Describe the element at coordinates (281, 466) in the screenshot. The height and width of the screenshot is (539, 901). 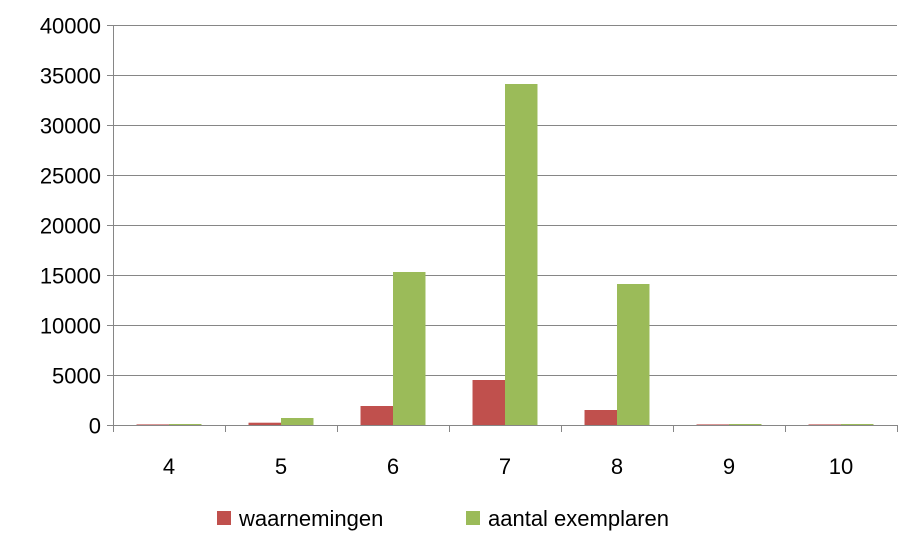
I see `x-tick-label: 5` at that location.